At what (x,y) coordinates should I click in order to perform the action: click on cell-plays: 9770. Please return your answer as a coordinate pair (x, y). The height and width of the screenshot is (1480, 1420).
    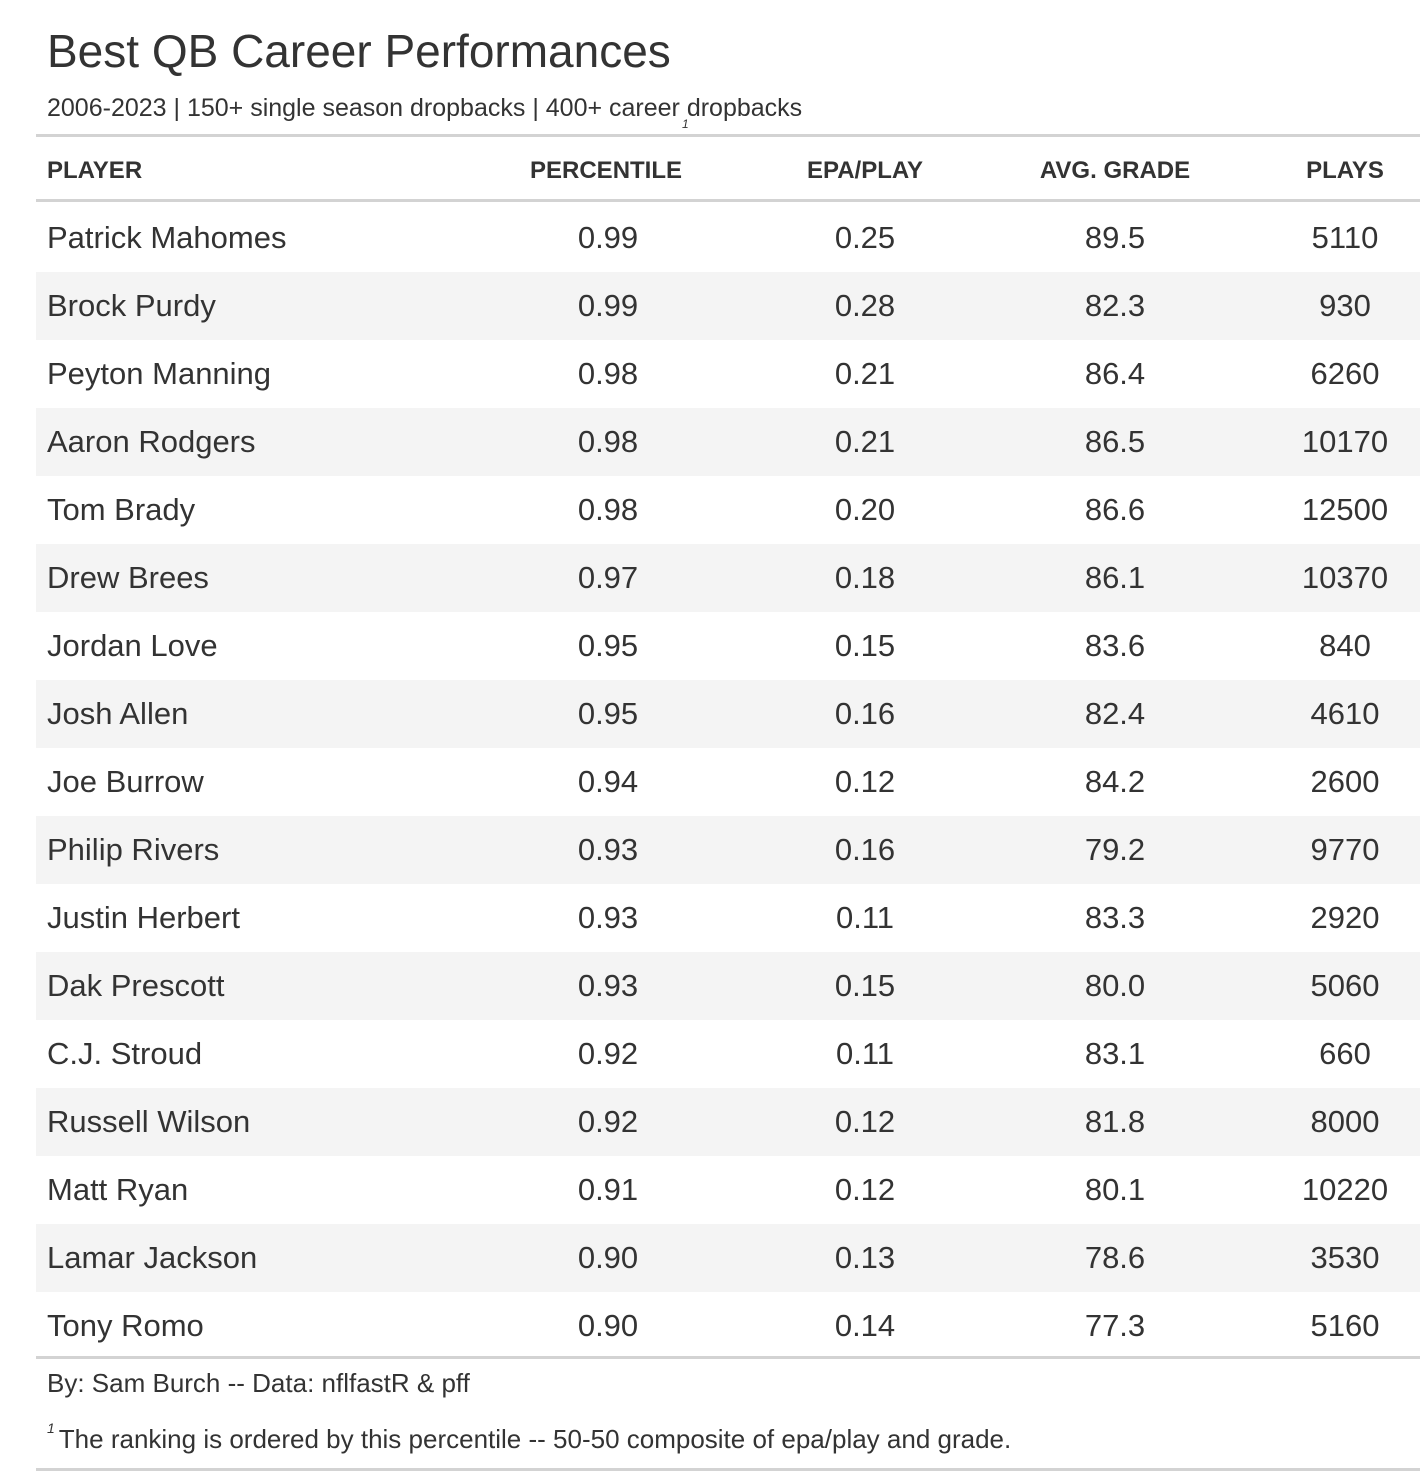
    Looking at the image, I should click on (1345, 849).